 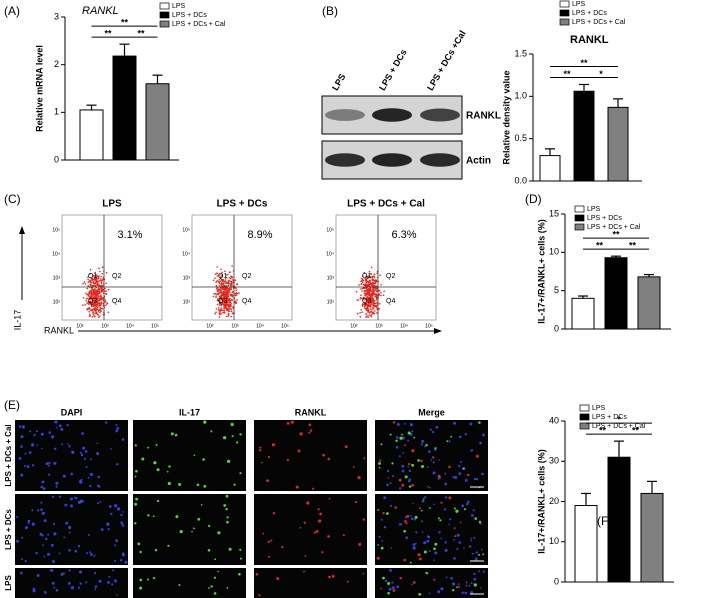 I want to click on y-tick-label: 3, so click(x=56, y=16).